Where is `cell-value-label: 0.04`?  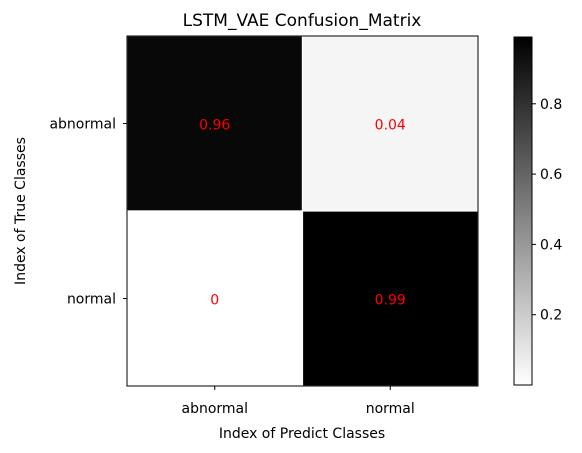
cell-value-label: 0.04 is located at coordinates (390, 126).